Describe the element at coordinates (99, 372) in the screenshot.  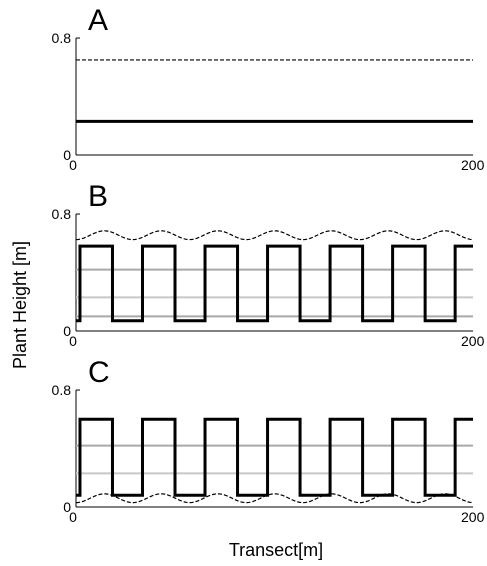
I see `panel-label: C` at that location.